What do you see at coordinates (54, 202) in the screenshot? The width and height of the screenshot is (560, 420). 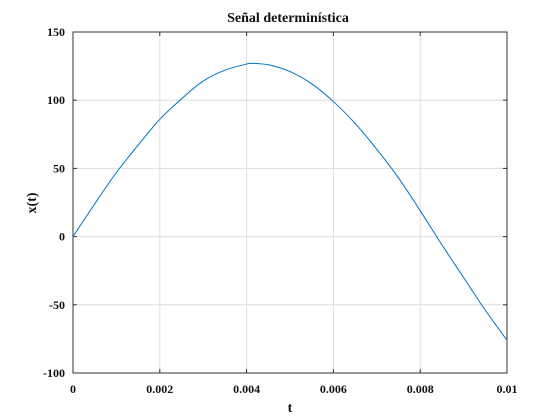 I see `y-tick-labels: -100 -50 0 50 100 150` at bounding box center [54, 202].